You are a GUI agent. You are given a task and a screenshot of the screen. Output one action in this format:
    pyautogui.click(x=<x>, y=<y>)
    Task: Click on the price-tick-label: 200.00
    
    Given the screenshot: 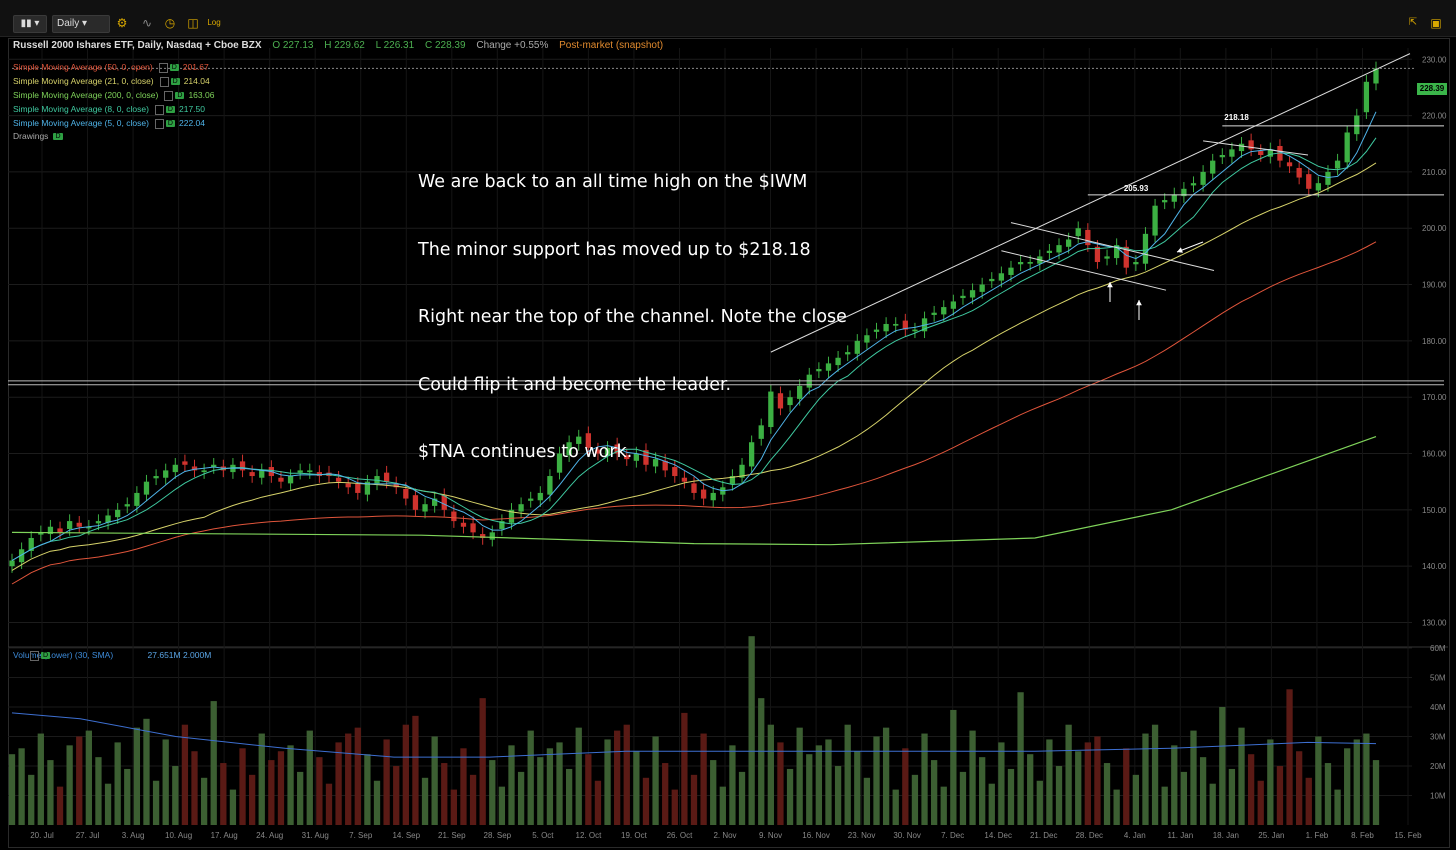 What is the action you would take?
    pyautogui.click(x=1434, y=228)
    